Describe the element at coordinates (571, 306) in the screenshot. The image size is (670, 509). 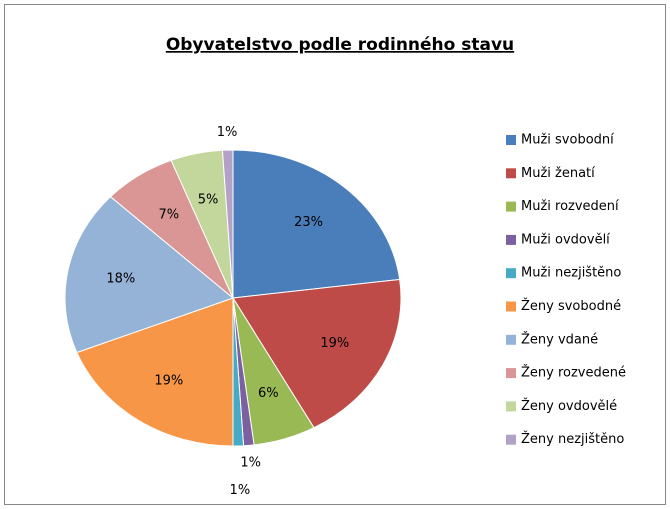
I see `legend-label: Ženy svobodné` at that location.